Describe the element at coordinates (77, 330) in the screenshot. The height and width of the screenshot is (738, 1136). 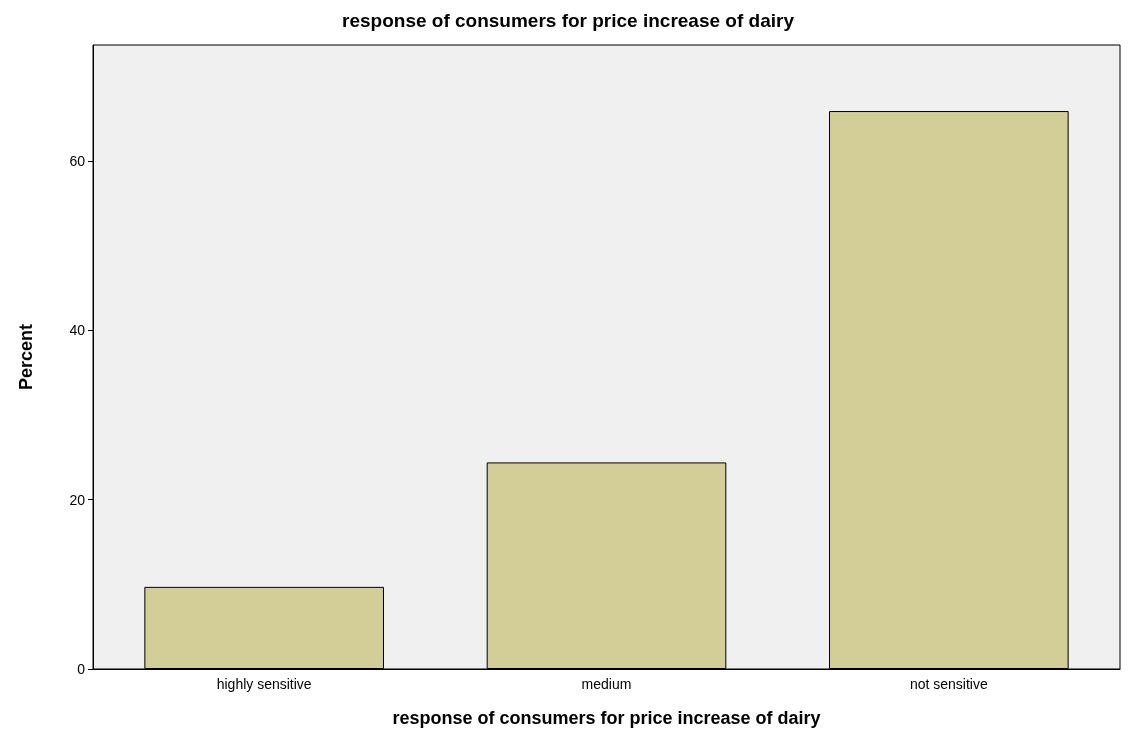
I see `y-tick-label: 40` at that location.